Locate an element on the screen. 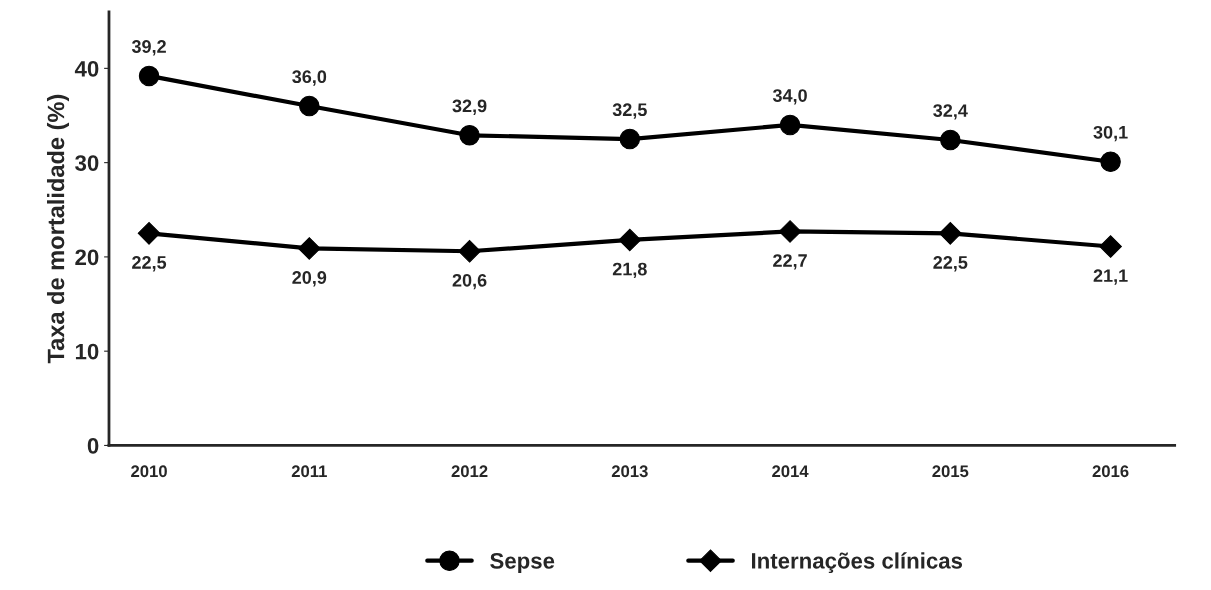 The width and height of the screenshot is (1211, 590). data-label: 32,4 is located at coordinates (950, 112).